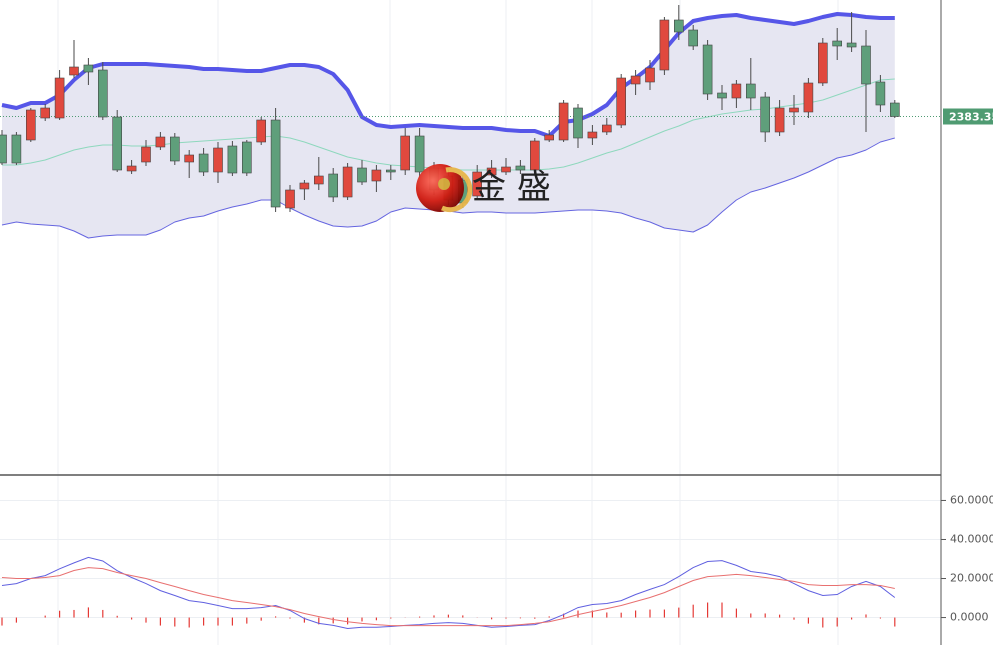 The image size is (993, 645). What do you see at coordinates (969, 617) in the screenshot?
I see `y-tick-label: 0.0000` at bounding box center [969, 617].